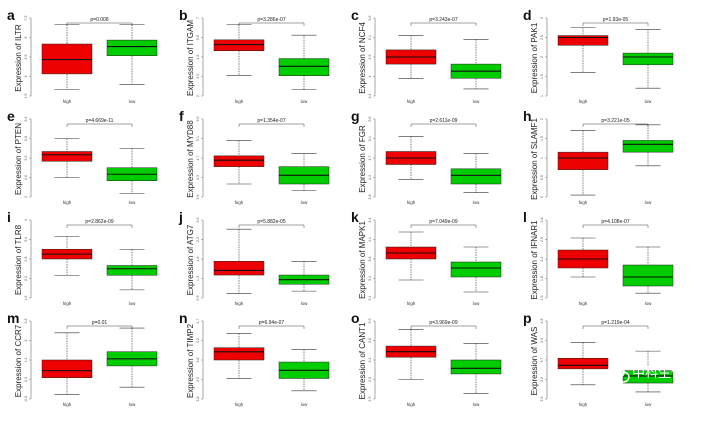 The height and width of the screenshot is (422, 702). I want to click on y-axis-label: Expression of ITGAM, so click(190, 58).